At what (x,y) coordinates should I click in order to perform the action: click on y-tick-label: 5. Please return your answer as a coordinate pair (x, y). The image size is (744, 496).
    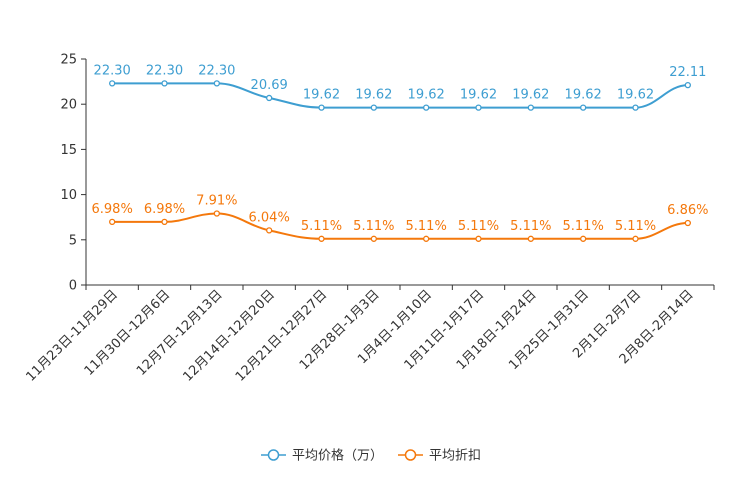
    Looking at the image, I should click on (73, 240).